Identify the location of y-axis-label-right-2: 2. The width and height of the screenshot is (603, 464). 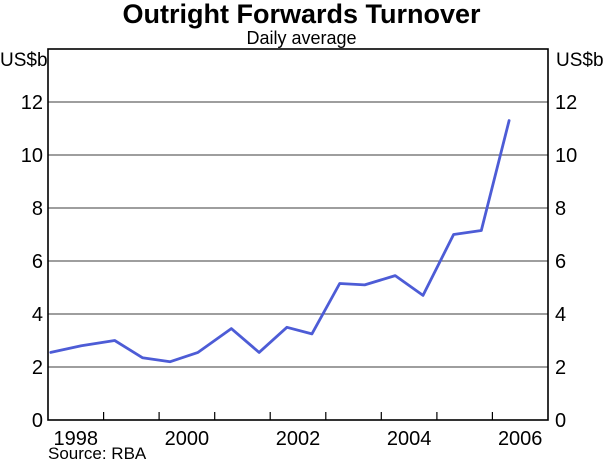
(560, 368).